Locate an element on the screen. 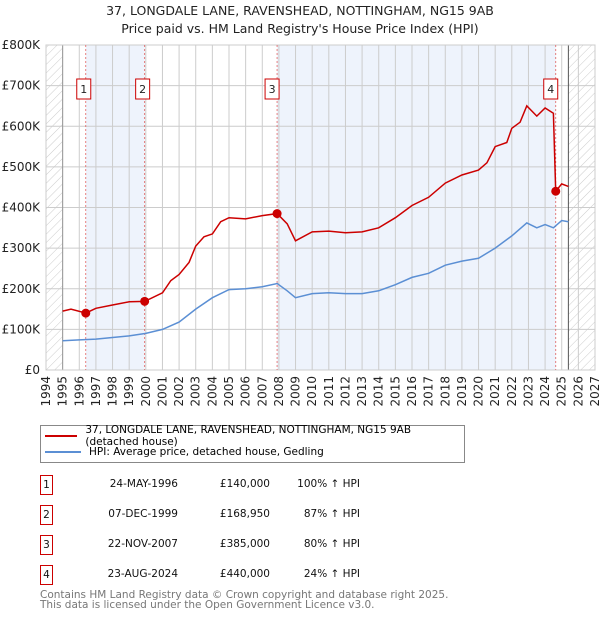  sale-date: 23-AUG-2024 is located at coordinates (142, 574).